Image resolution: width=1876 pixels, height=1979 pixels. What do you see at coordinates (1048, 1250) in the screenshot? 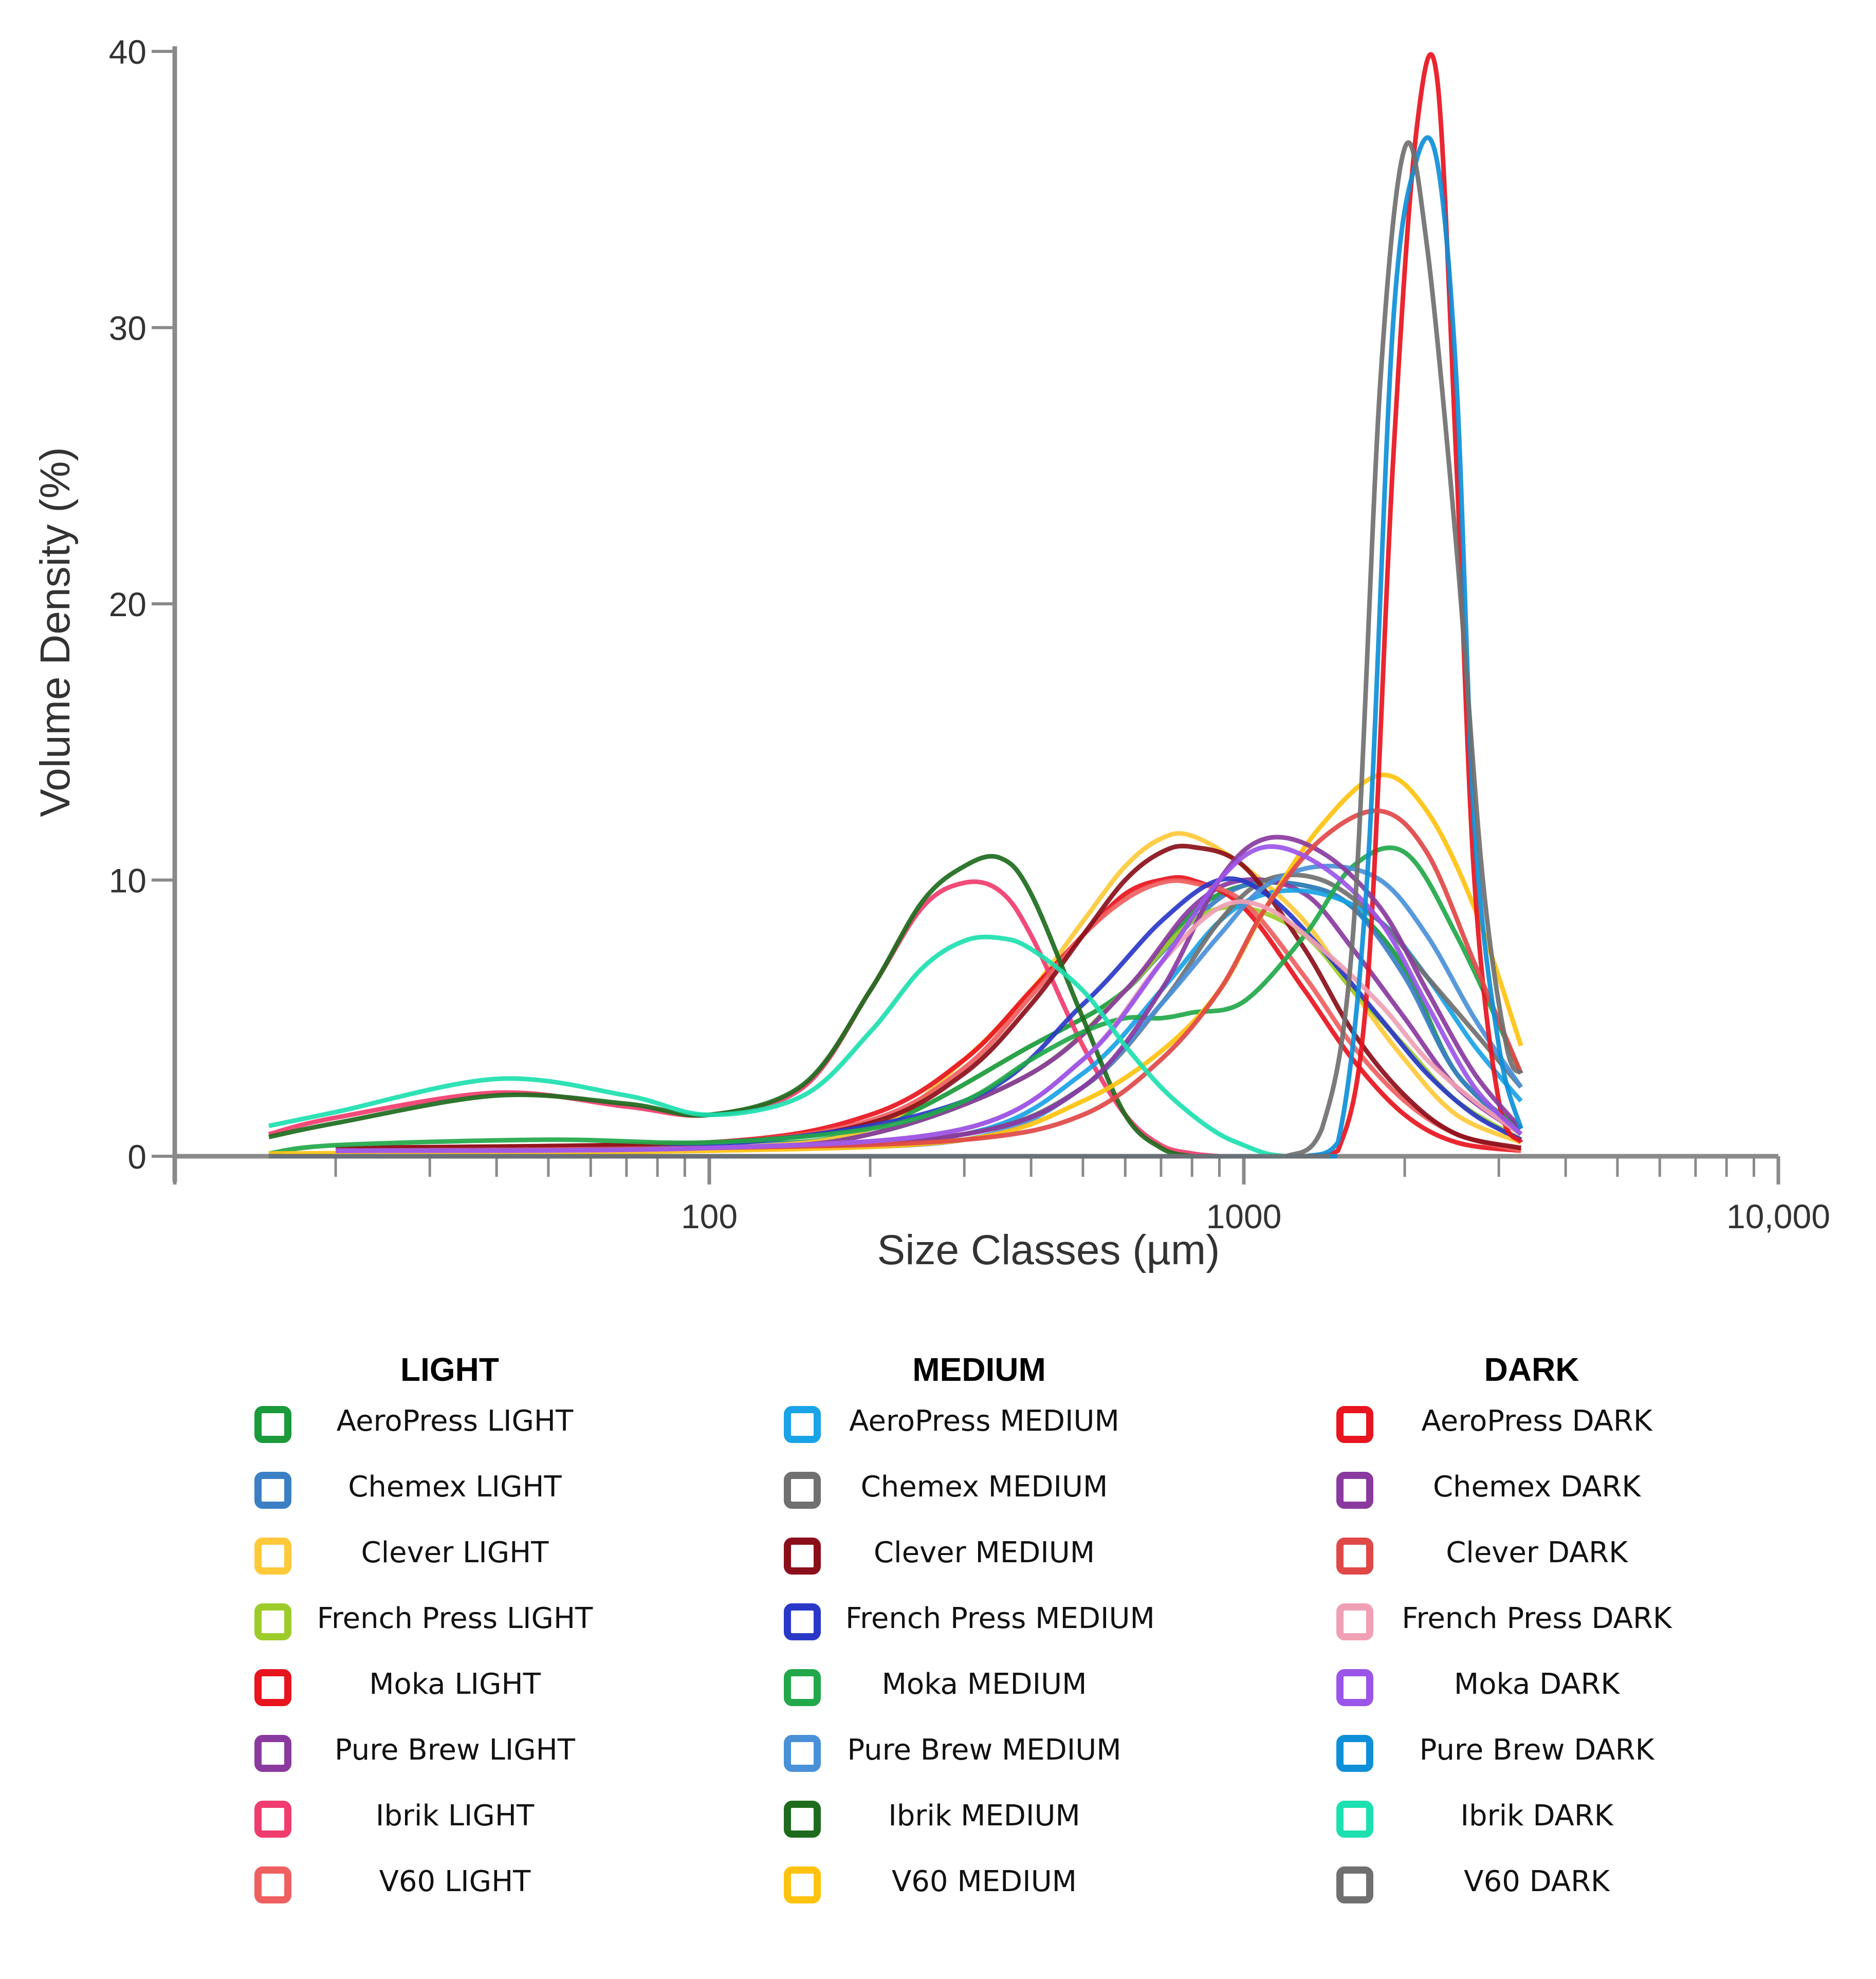
I see `x-axis-title: Size Classes (µm)` at bounding box center [1048, 1250].